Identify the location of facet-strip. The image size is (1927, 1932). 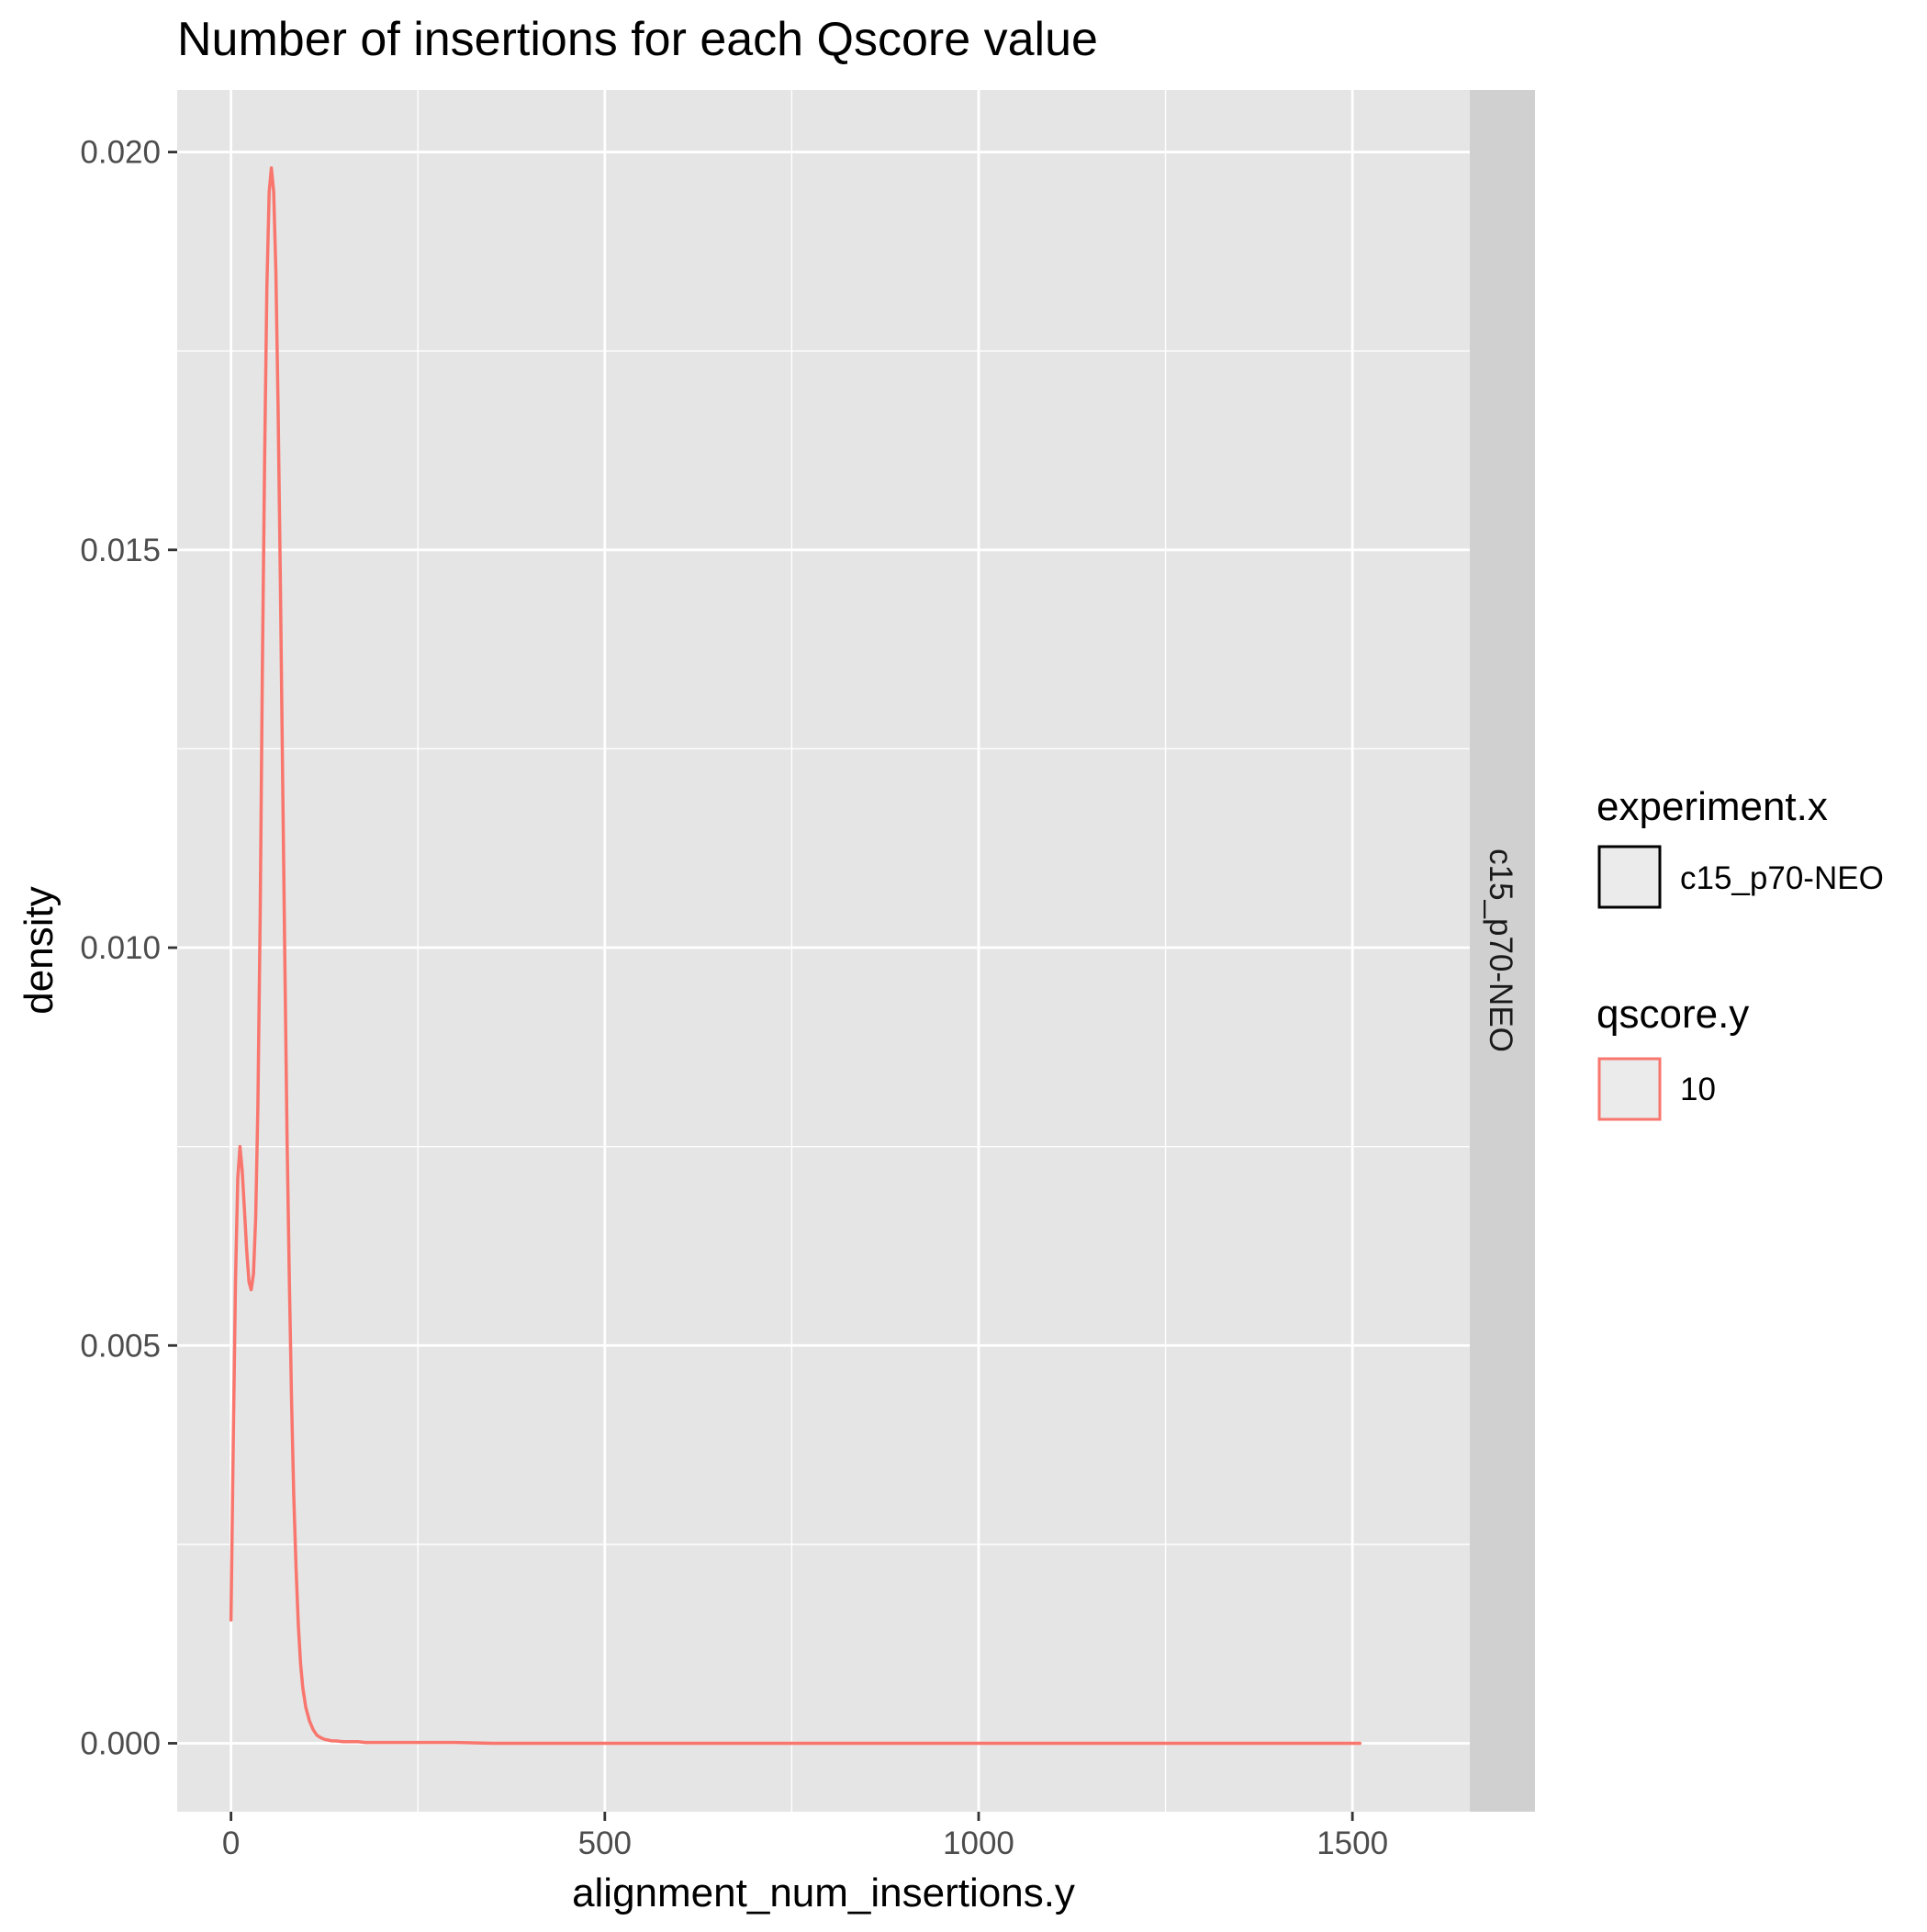
(1503, 951).